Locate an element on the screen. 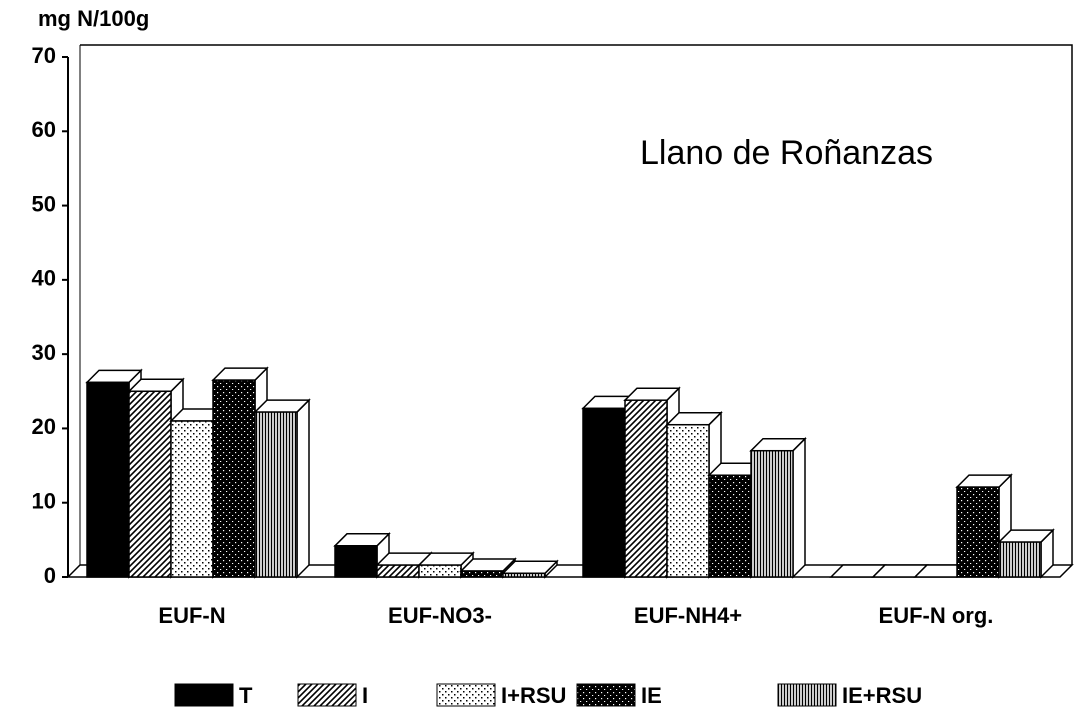  x-tick-label: EUF-NO3- is located at coordinates (440, 615).